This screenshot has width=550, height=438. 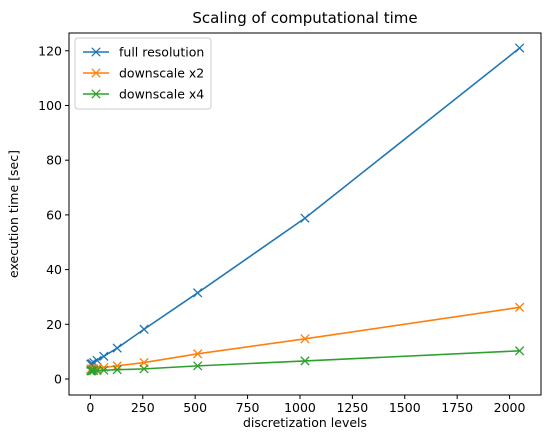 What do you see at coordinates (58, 378) in the screenshot?
I see `y-tick-label: 0` at bounding box center [58, 378].